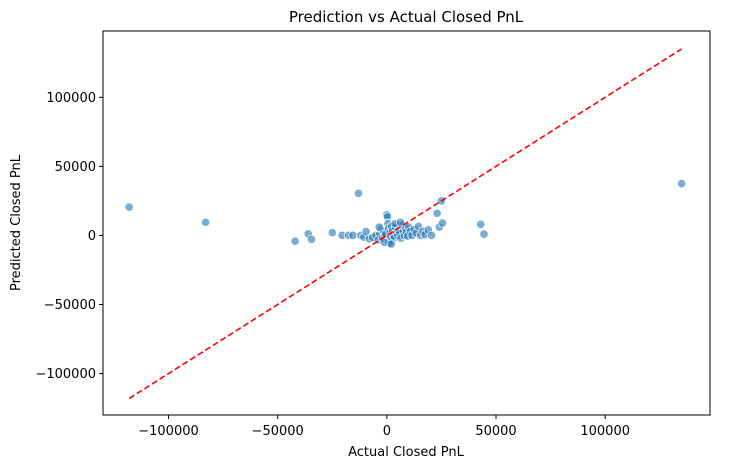 The height and width of the screenshot is (470, 733). What do you see at coordinates (406, 452) in the screenshot?
I see `x-axis-label: Actual Closed PnL` at bounding box center [406, 452].